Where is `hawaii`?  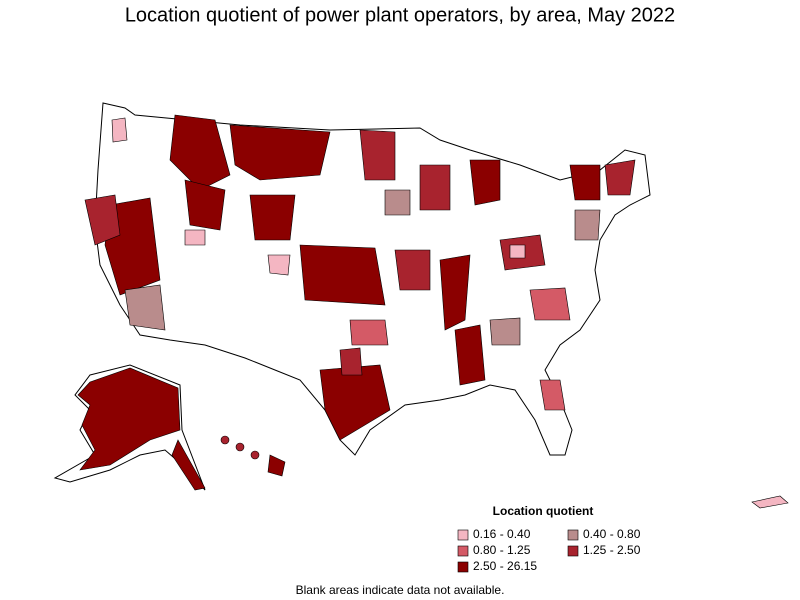 hawaii is located at coordinates (253, 456).